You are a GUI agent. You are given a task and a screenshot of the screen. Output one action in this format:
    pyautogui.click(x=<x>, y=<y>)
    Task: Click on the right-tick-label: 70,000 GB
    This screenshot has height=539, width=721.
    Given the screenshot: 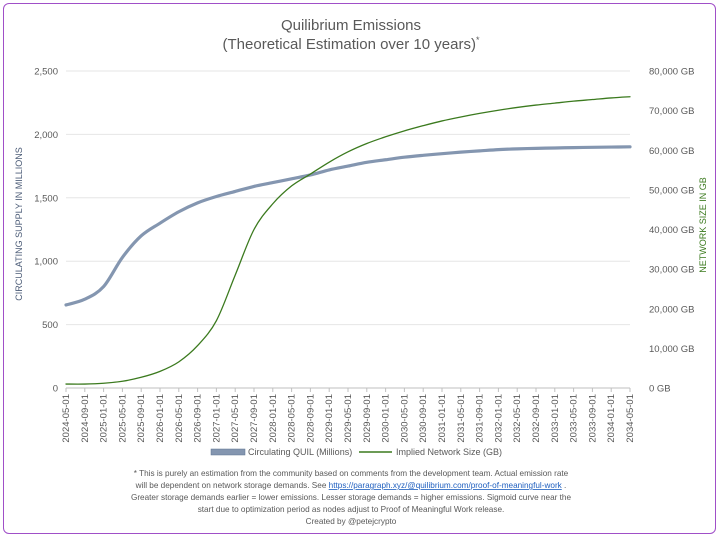 What is the action you would take?
    pyautogui.click(x=671, y=111)
    